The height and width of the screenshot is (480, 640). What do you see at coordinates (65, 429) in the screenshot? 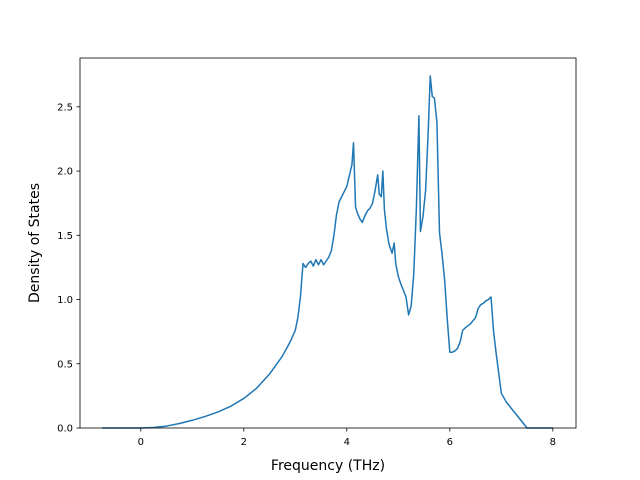
I see `y-tick-label: 0.0` at bounding box center [65, 429].